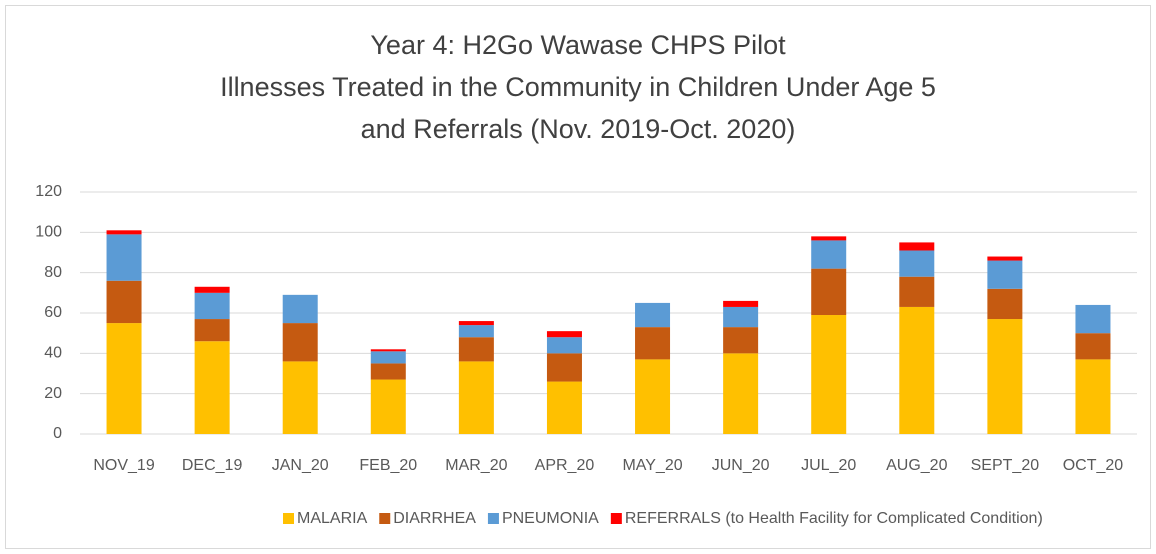 Image resolution: width=1156 pixels, height=554 pixels. I want to click on chart-title: and Referrals (Nov. 2019-Oct. 2020), so click(578, 129).